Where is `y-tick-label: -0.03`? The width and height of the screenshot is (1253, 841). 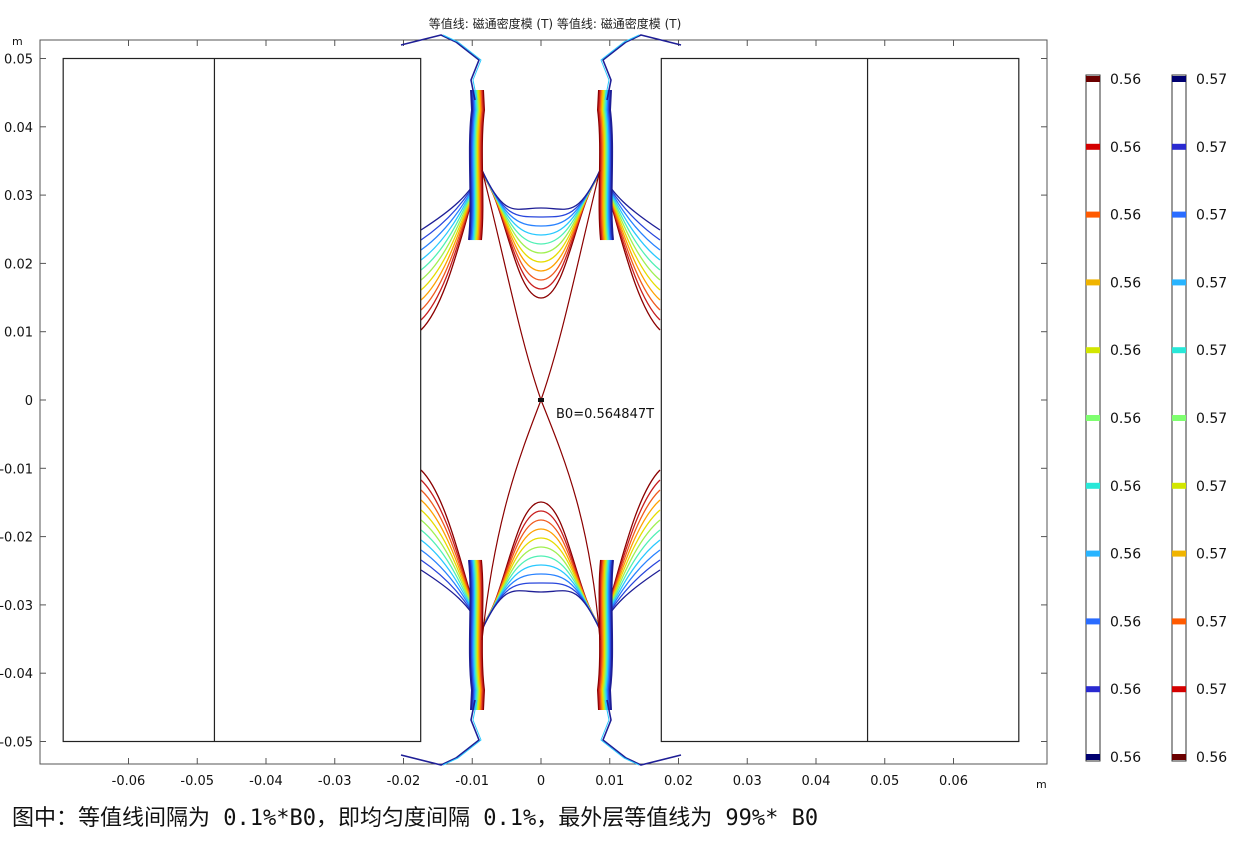
y-tick-label: -0.03 is located at coordinates (16, 606).